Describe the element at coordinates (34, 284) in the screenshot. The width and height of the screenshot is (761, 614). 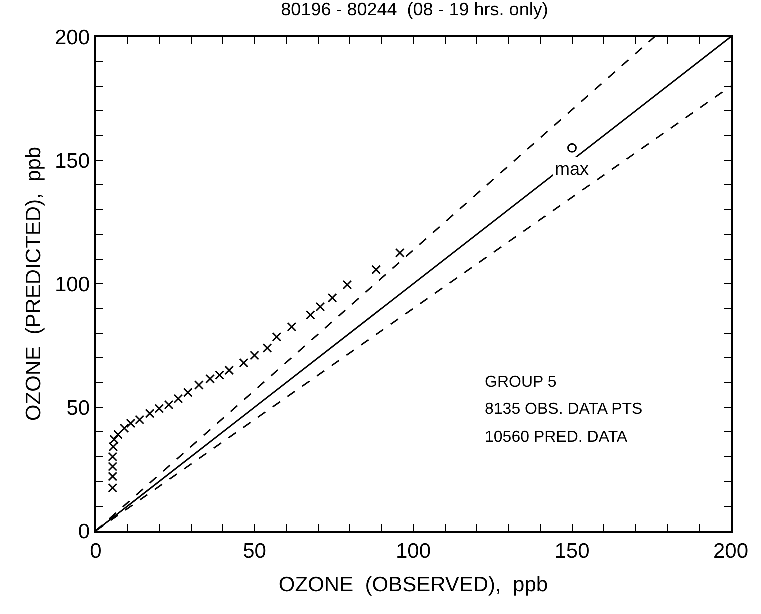
I see `y-axis-title: OZONE (PREDICTED), ppb` at that location.